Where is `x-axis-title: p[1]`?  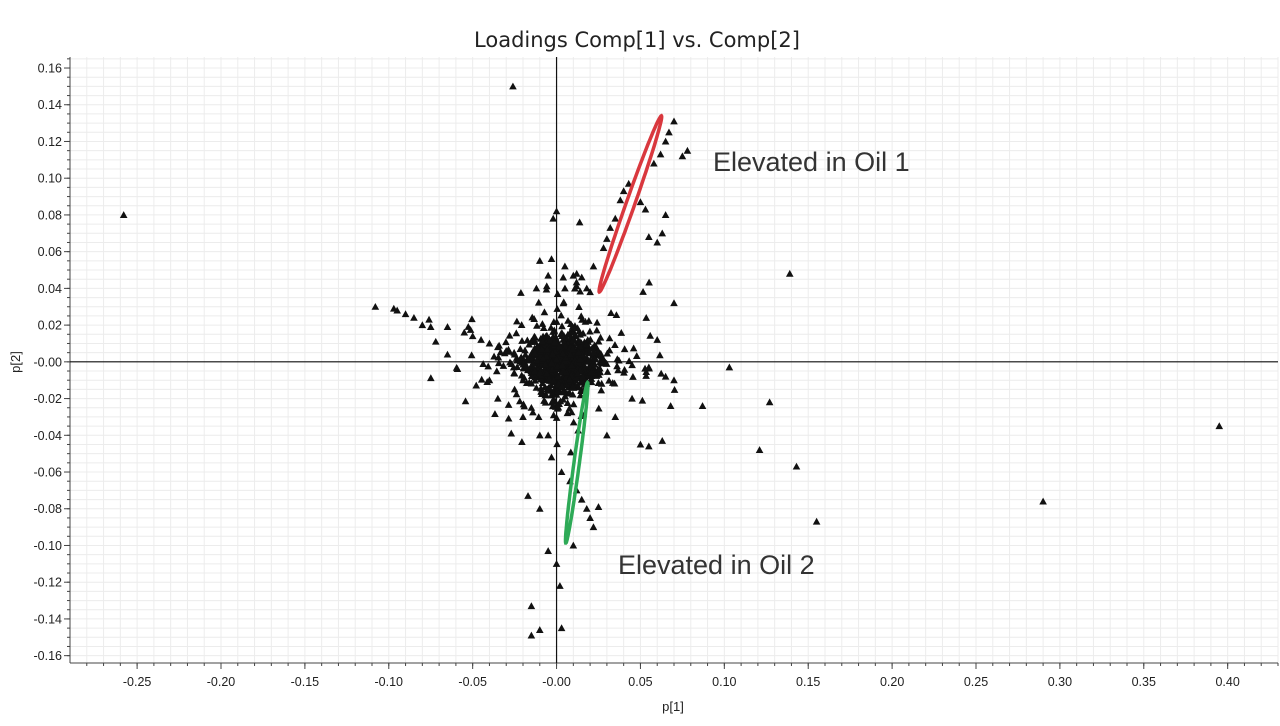
x-axis-title: p[1] is located at coordinates (673, 706).